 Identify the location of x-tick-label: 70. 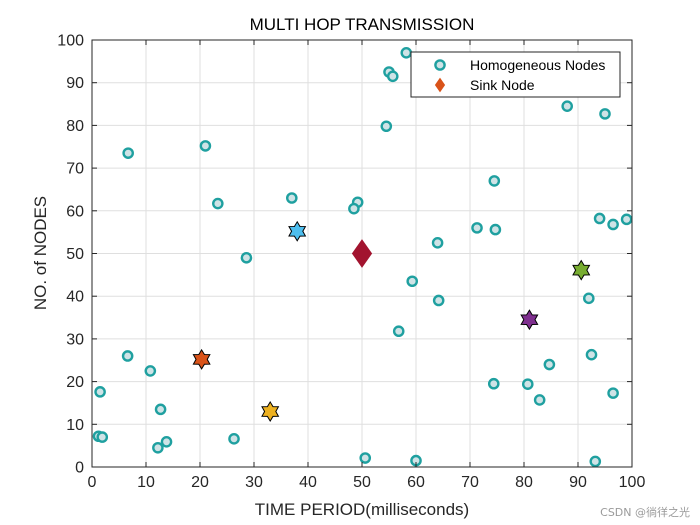
(470, 482).